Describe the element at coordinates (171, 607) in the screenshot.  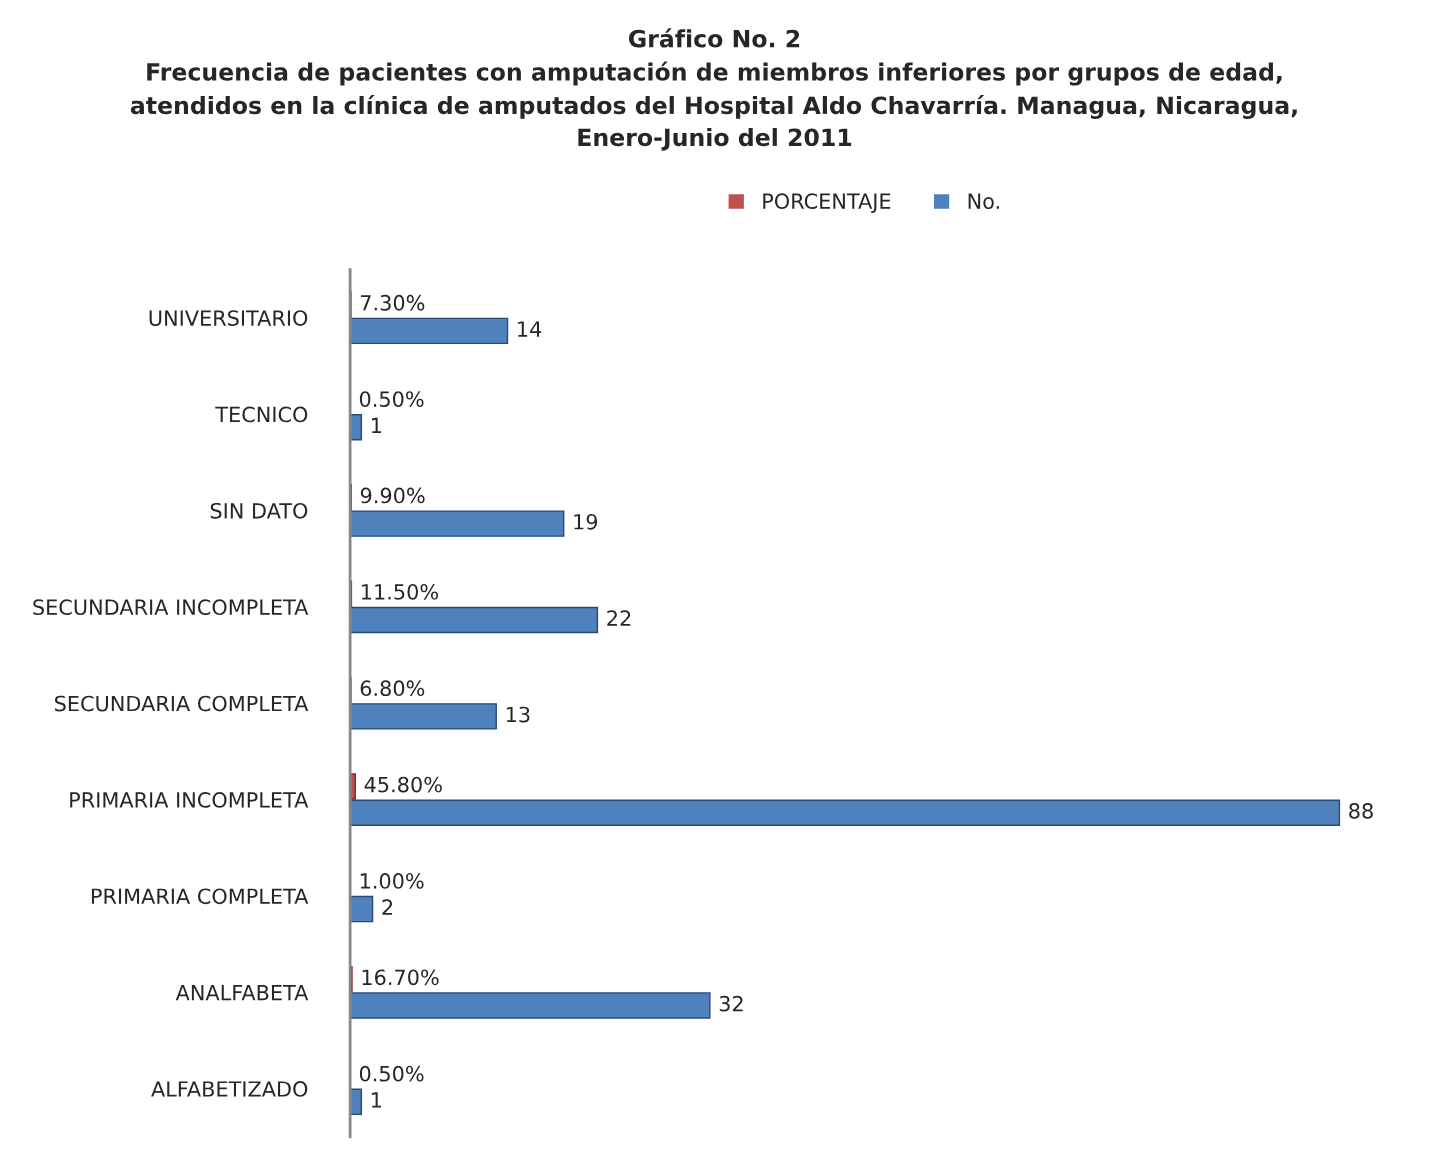
I see `y-tick-label: SECUNDARIA INCOMPLETA` at that location.